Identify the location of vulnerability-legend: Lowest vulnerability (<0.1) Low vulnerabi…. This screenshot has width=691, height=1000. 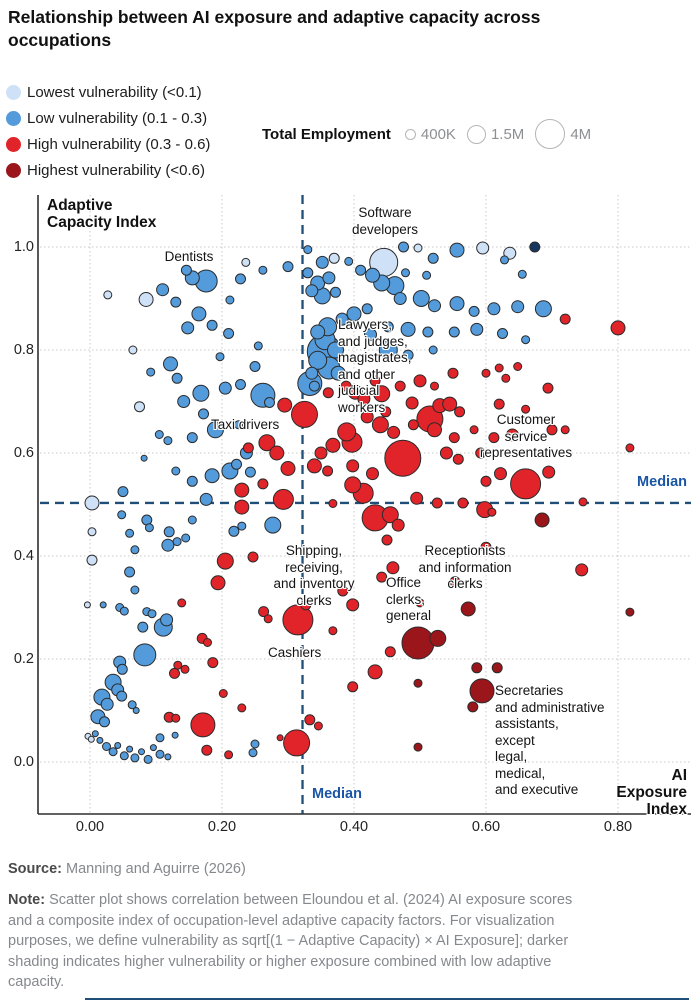
(108, 131).